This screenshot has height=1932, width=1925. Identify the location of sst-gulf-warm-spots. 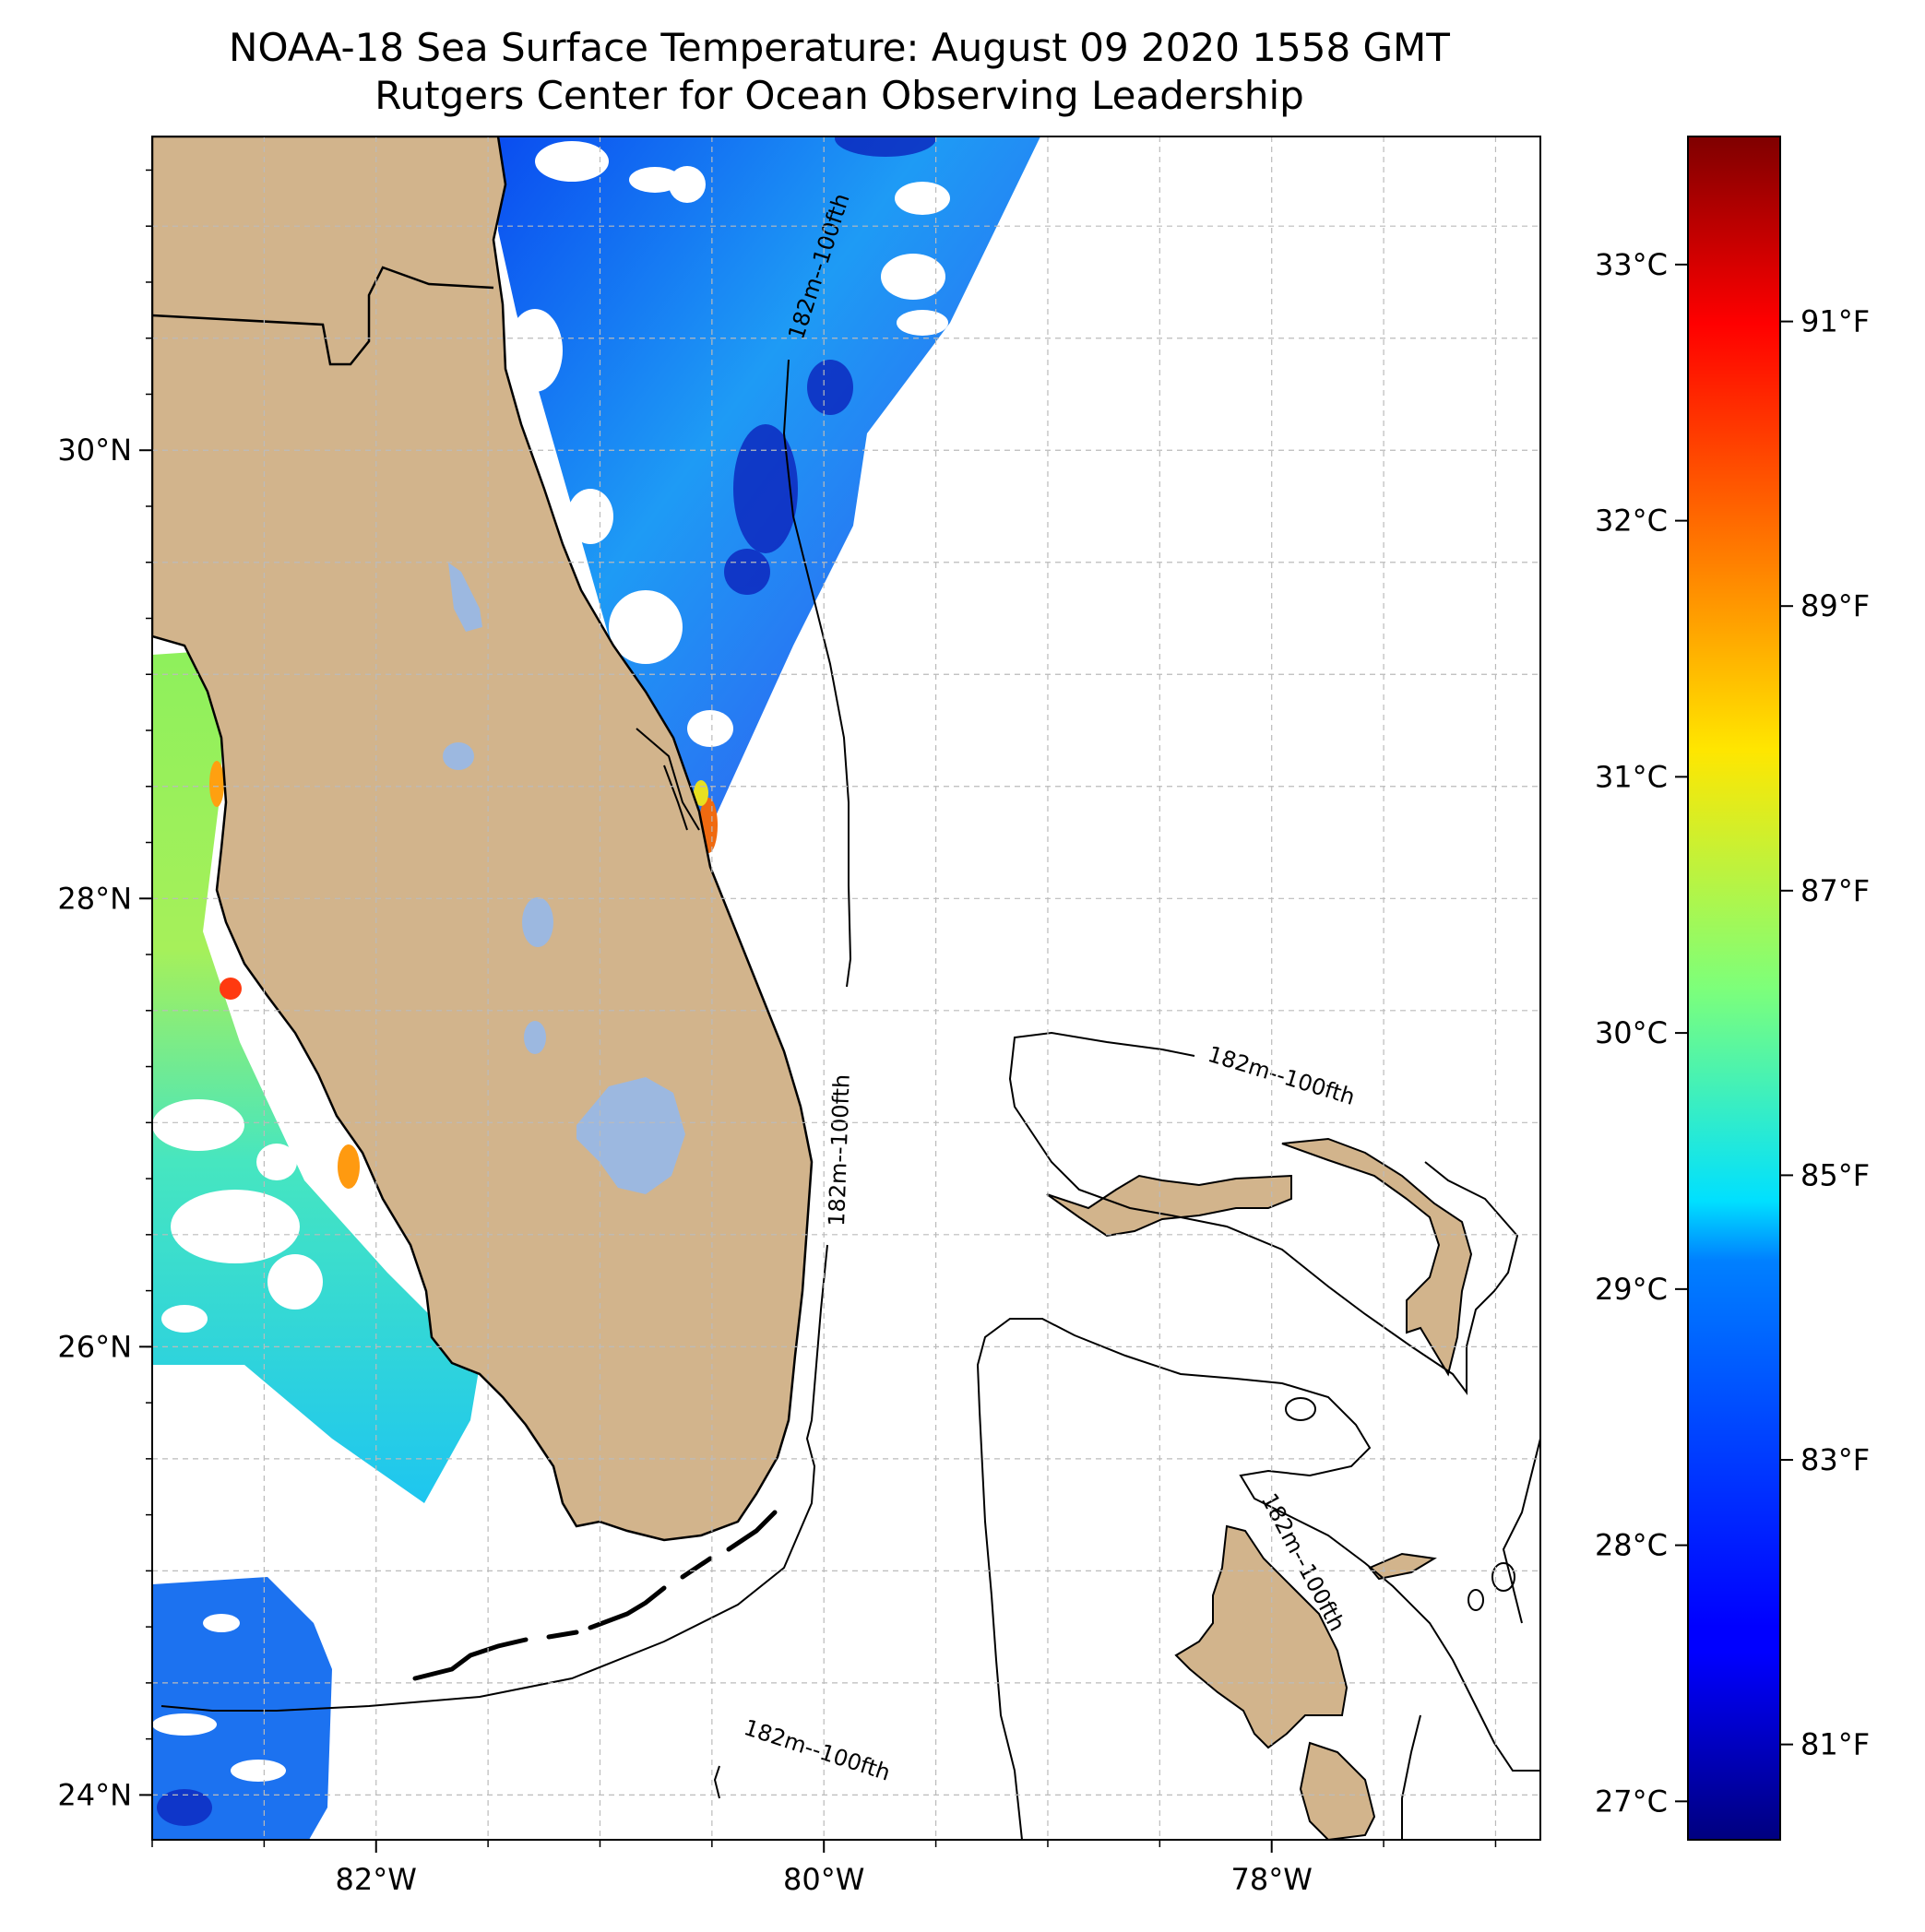
(284, 975).